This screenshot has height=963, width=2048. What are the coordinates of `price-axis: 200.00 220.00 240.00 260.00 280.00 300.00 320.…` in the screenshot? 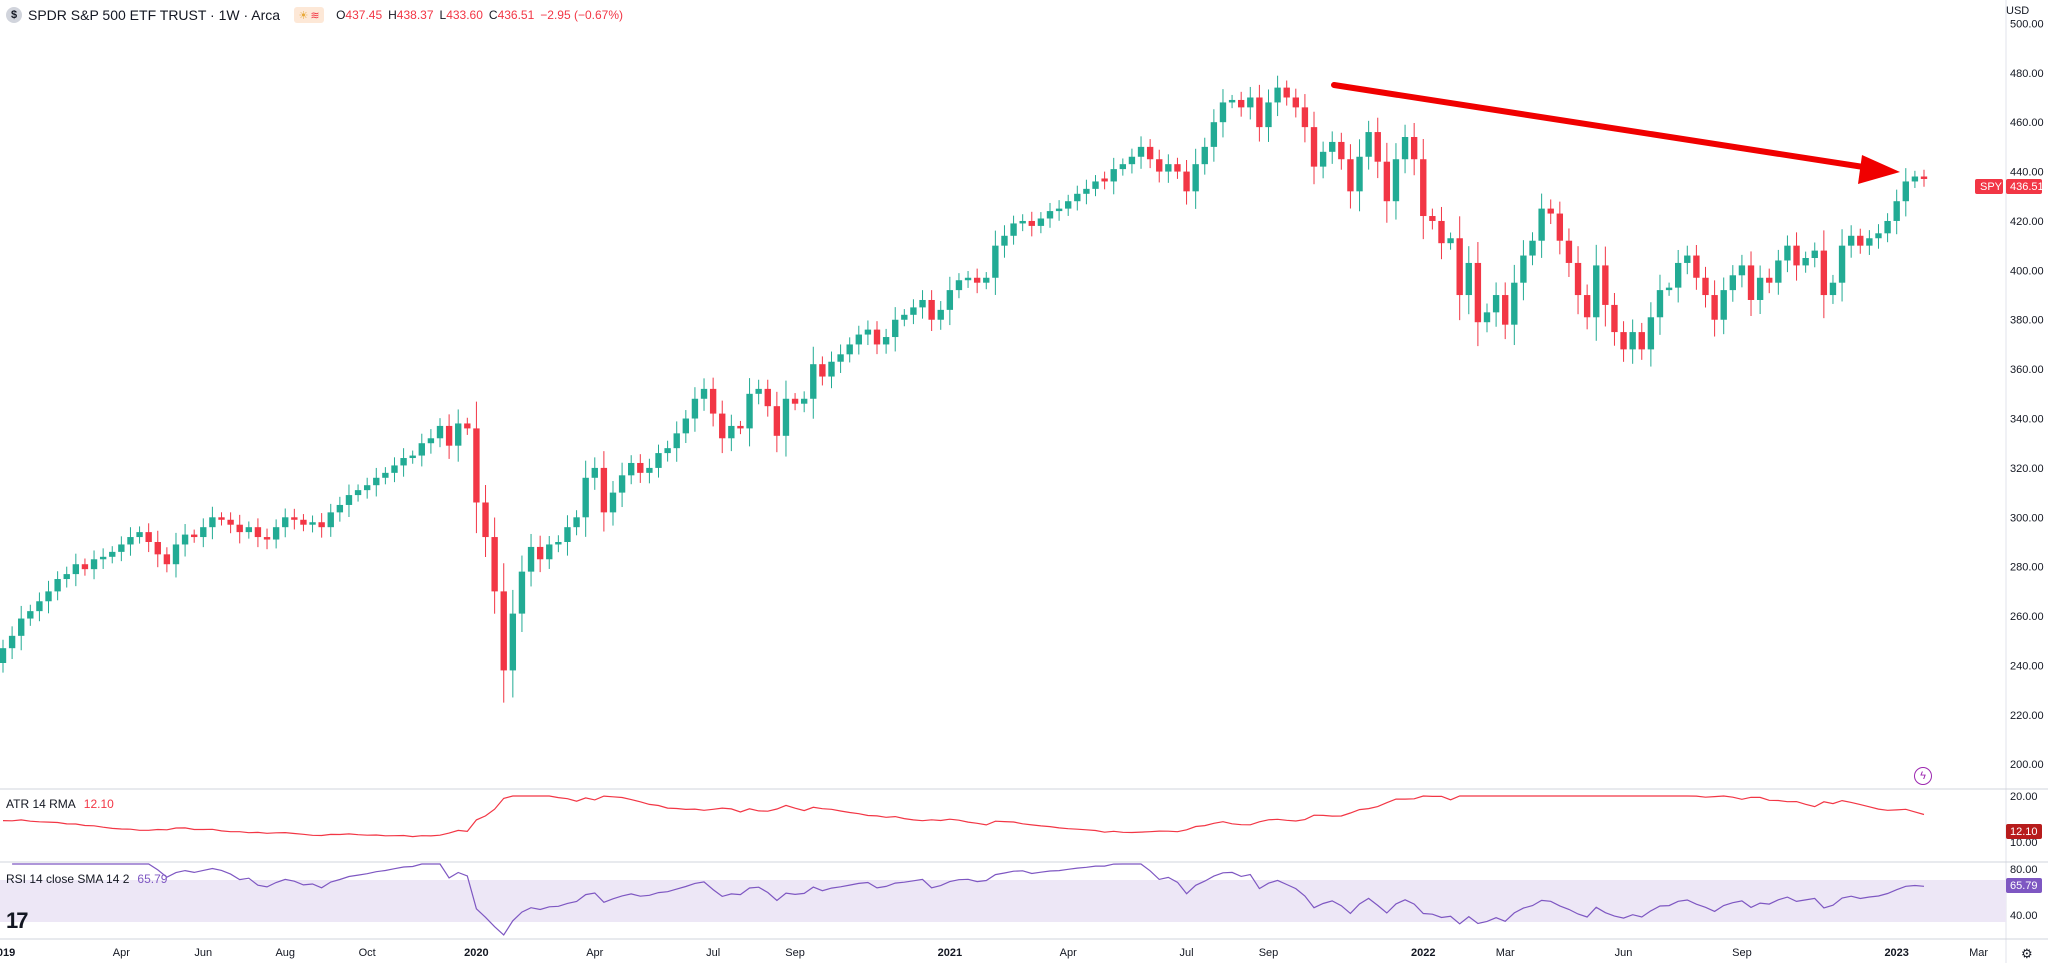 It's located at (2027, 394).